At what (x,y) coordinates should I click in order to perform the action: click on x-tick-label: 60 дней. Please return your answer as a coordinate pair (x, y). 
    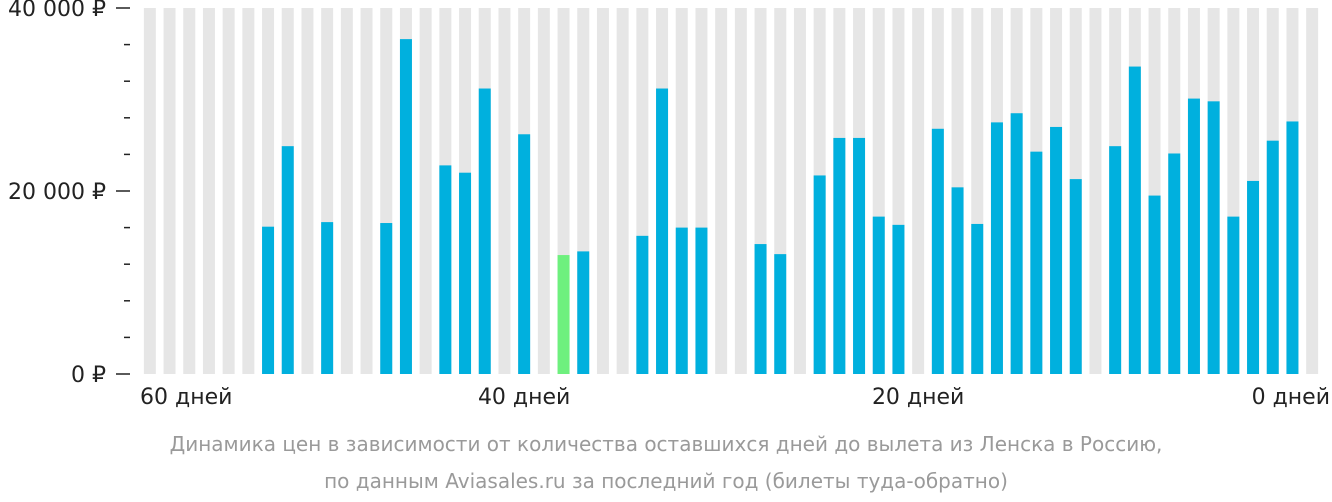
    Looking at the image, I should click on (186, 397).